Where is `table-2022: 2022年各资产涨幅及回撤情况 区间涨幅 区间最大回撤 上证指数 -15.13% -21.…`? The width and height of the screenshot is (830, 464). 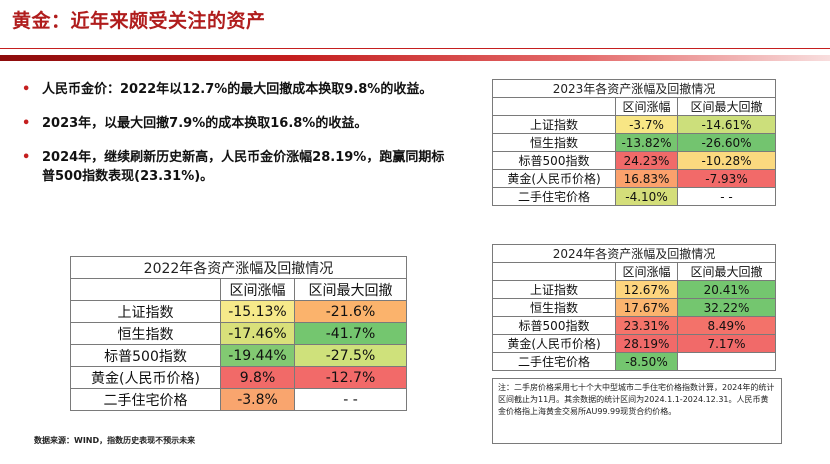 table-2022: 2022年各资产涨幅及回撤情况 区间涨幅 区间最大回撤 上证指数 -15.13% -21.… is located at coordinates (238, 333).